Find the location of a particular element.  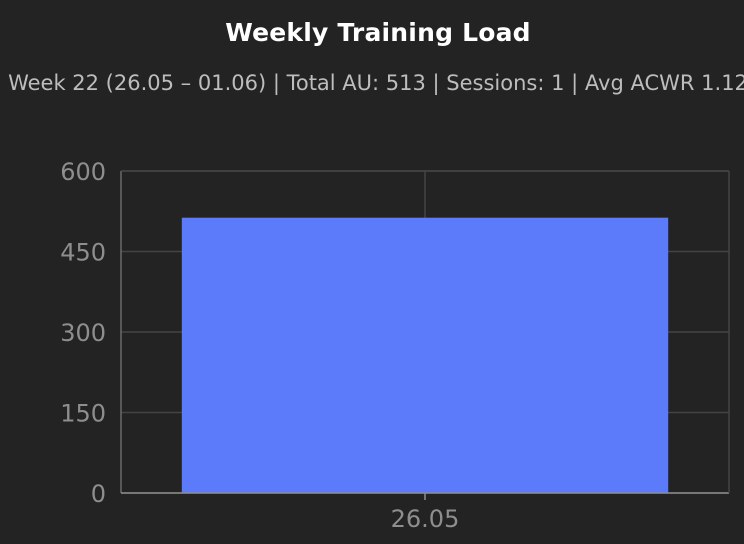

chart-title: Weekly Training Load is located at coordinates (378, 32).